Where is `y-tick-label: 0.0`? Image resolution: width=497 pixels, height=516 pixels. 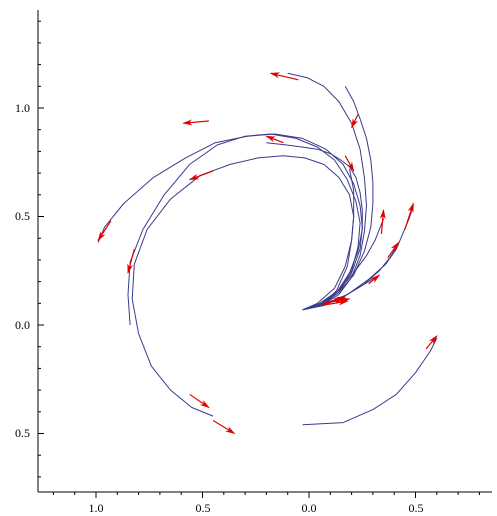
y-tick-label: 0.0 is located at coordinates (22, 325).